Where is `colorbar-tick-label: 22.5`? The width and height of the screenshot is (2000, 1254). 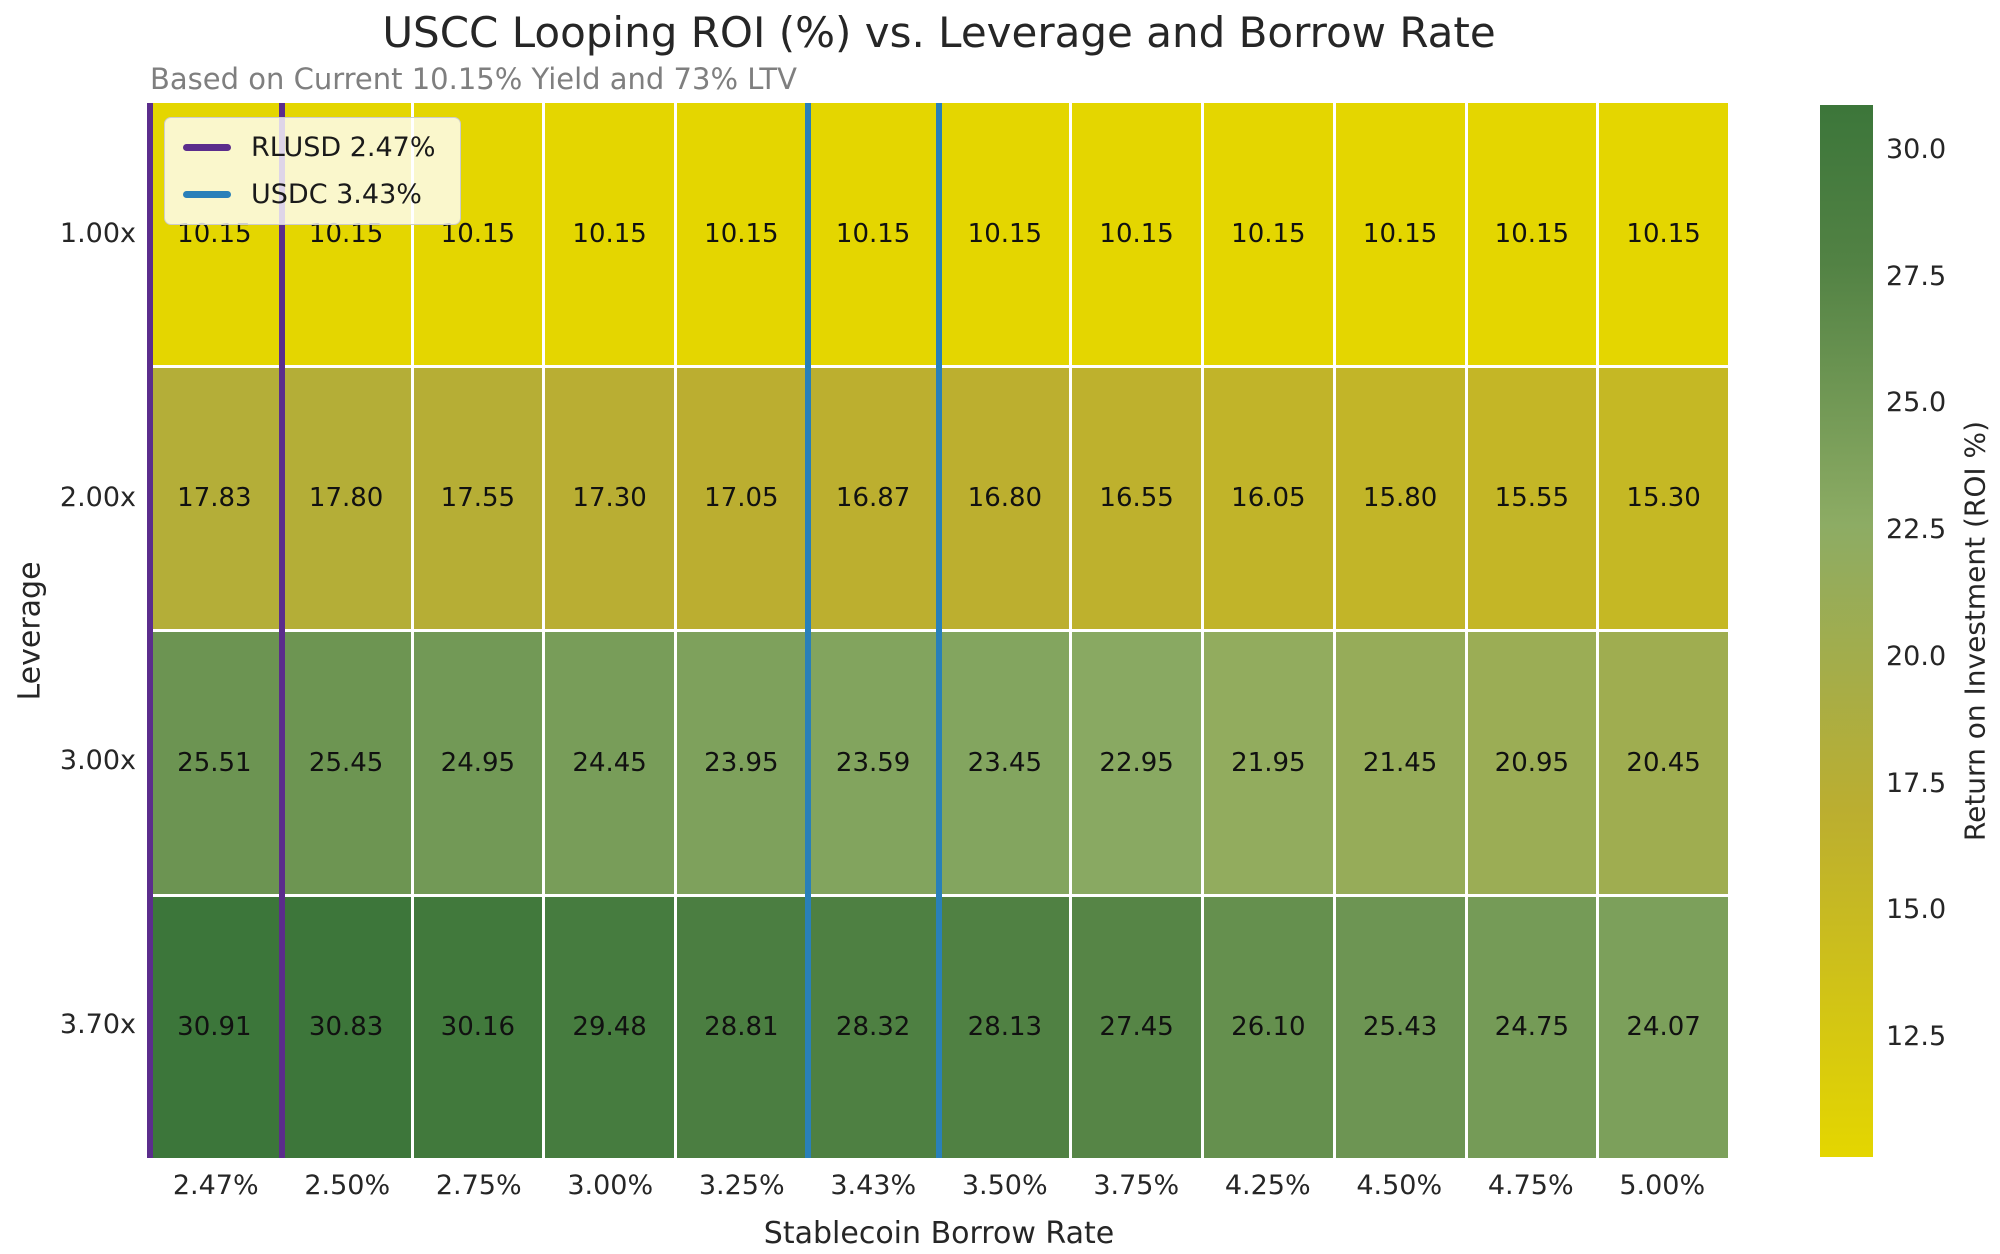 colorbar-tick-label: 22.5 is located at coordinates (1916, 530).